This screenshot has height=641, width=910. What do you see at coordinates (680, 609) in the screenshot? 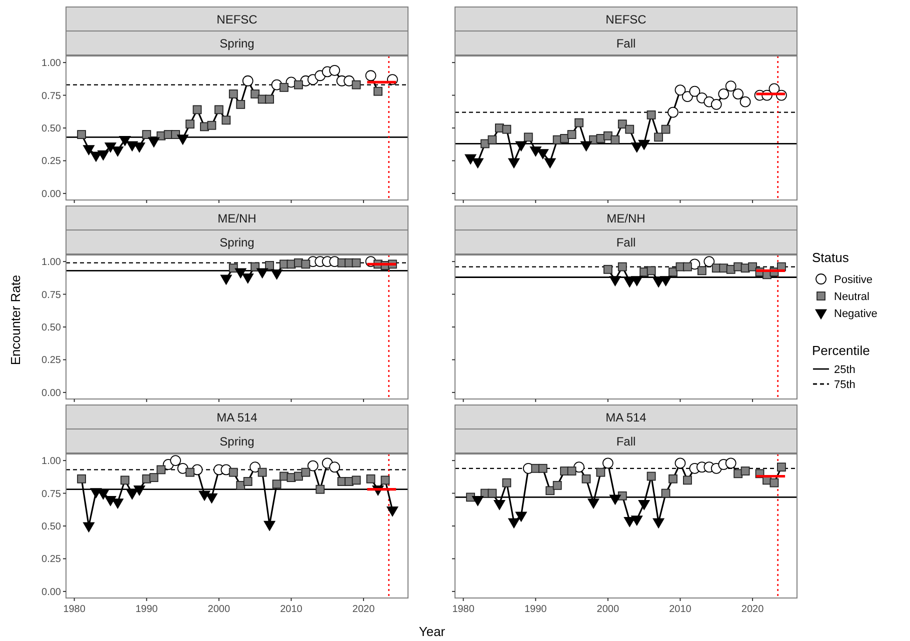
I see `x-tick-label: 2010` at bounding box center [680, 609].